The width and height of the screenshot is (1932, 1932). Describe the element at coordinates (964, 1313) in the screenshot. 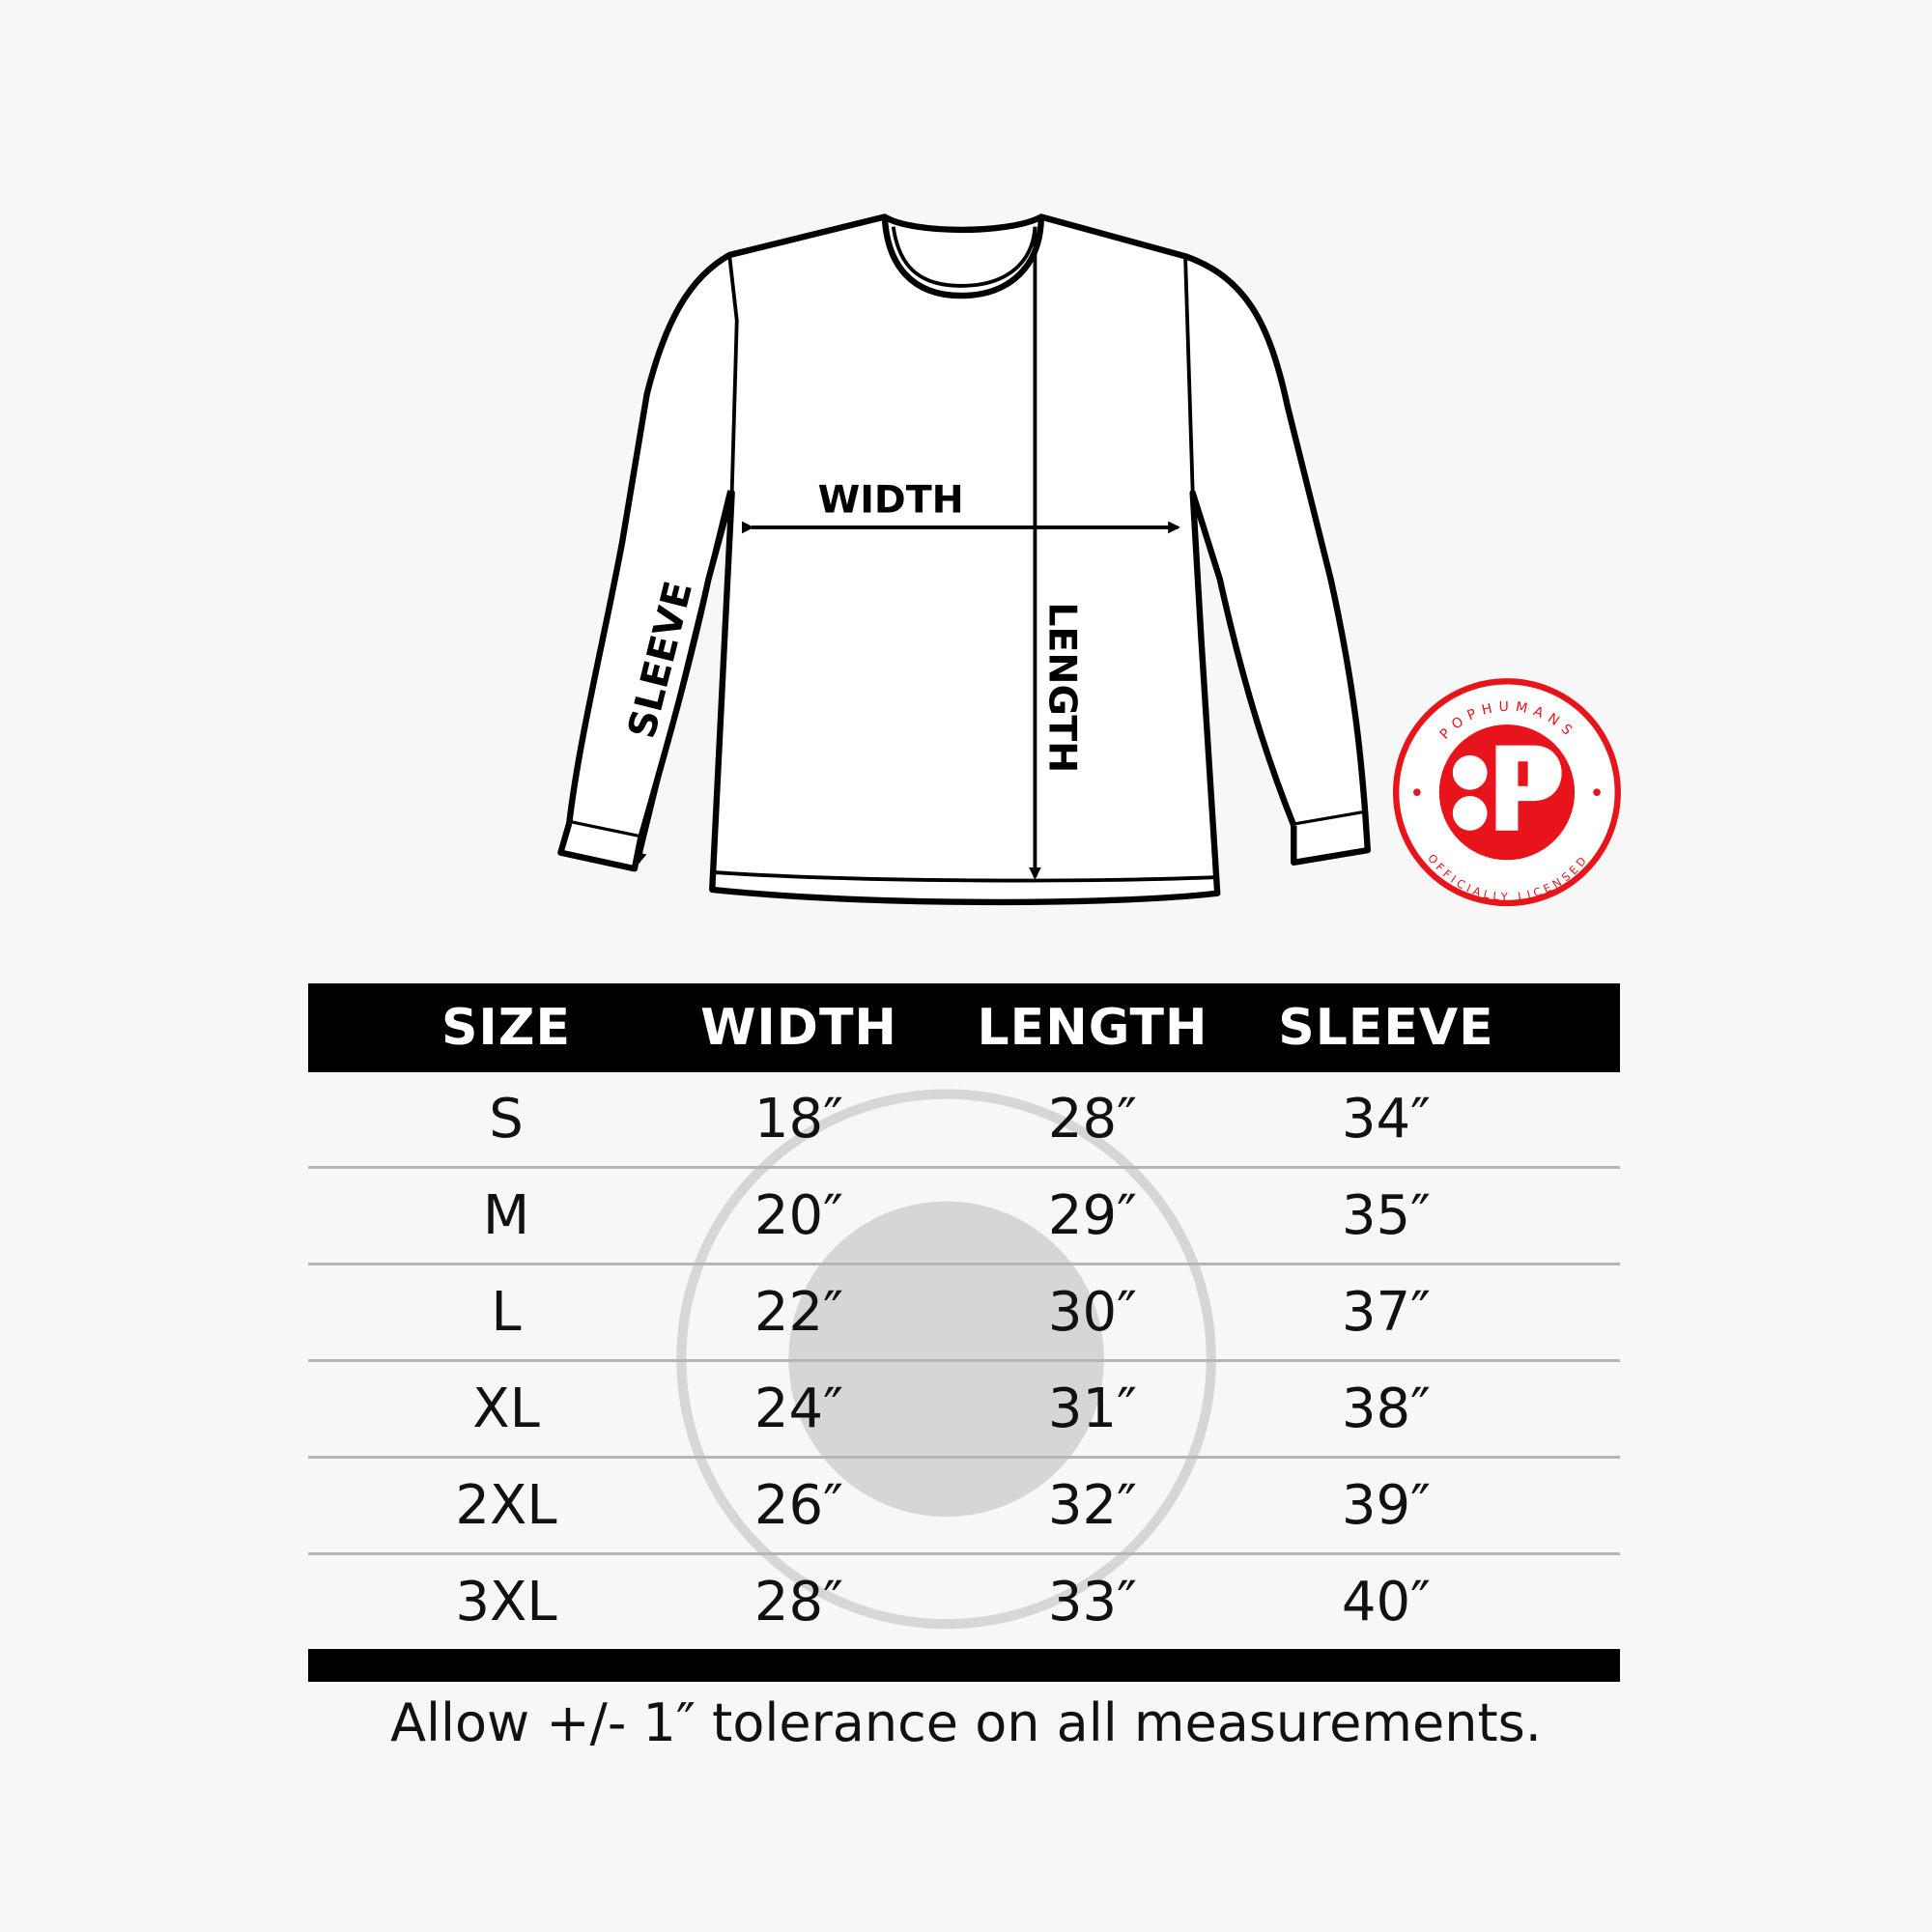

I see `table-row: L 22″ 30″ 37″` at that location.